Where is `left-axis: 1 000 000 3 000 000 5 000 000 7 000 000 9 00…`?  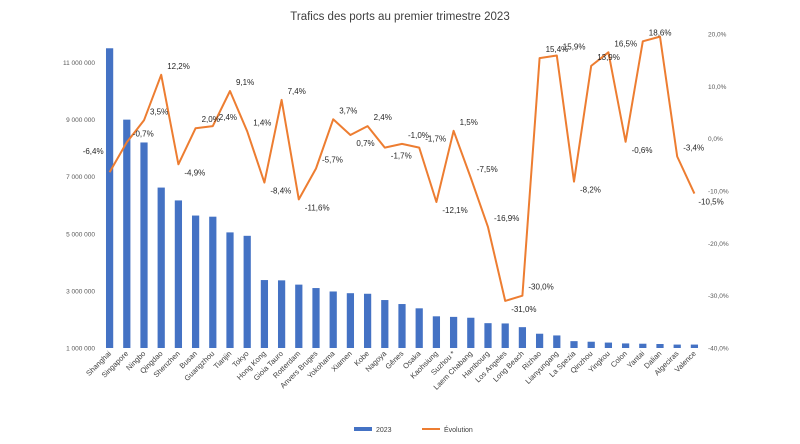
left-axis: 1 000 000 3 000 000 5 000 000 7 000 000 9 00… is located at coordinates (79, 206).